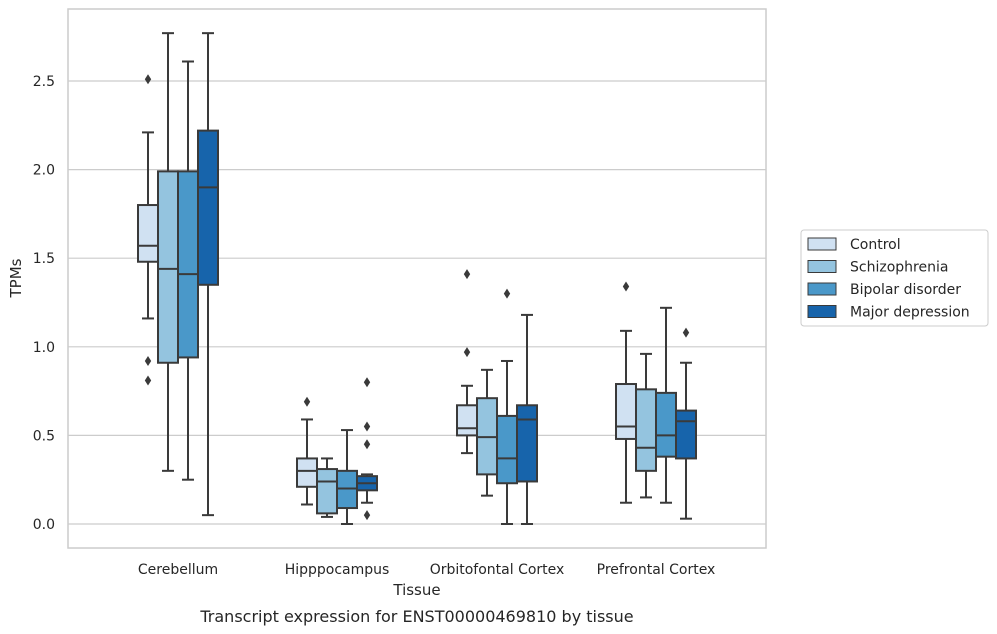  I want to click on legend-label: Schizophrenia, so click(899, 268).